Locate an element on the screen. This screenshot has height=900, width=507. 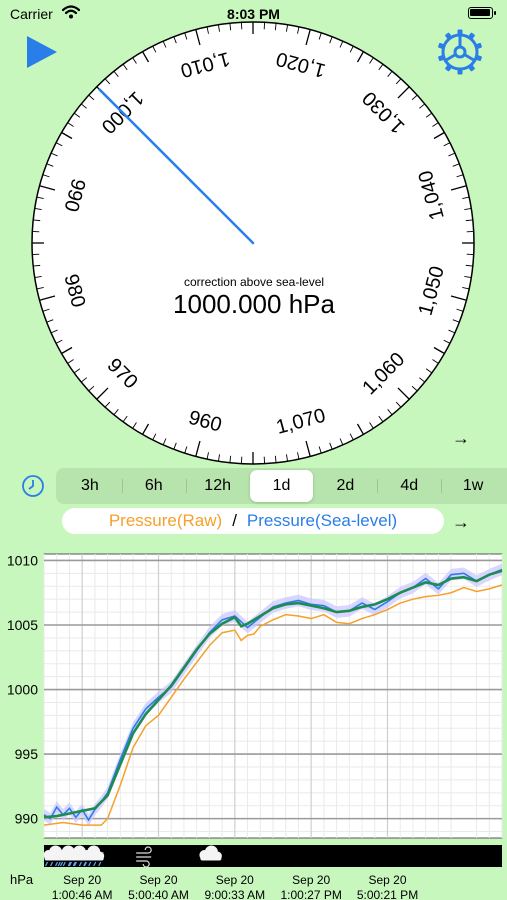
status-time: 8:03 PM is located at coordinates (253, 14).